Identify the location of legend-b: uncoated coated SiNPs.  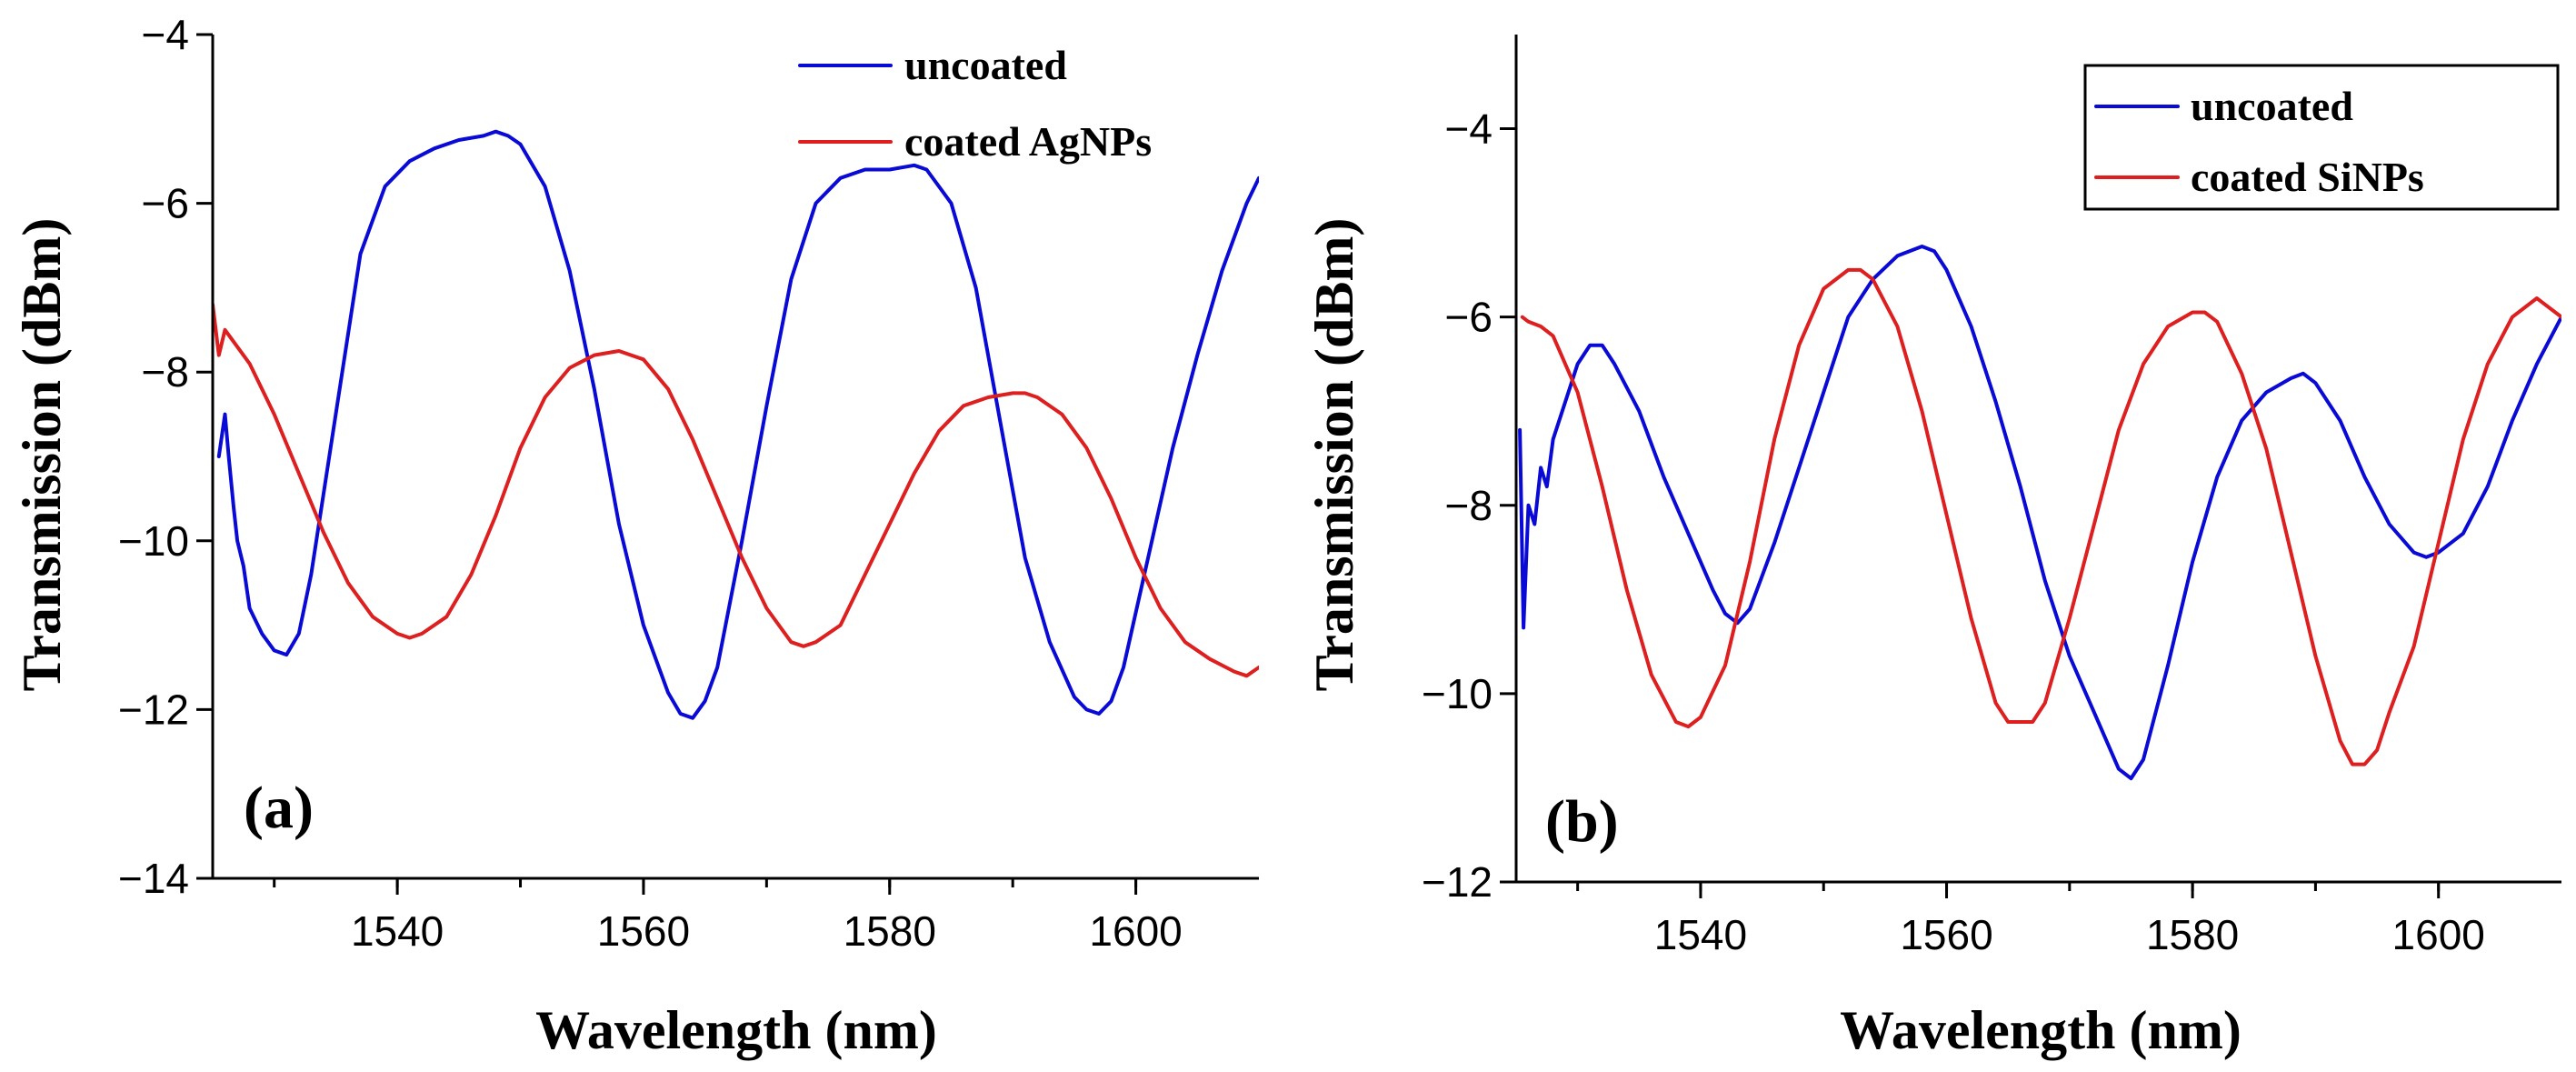
(2321, 137).